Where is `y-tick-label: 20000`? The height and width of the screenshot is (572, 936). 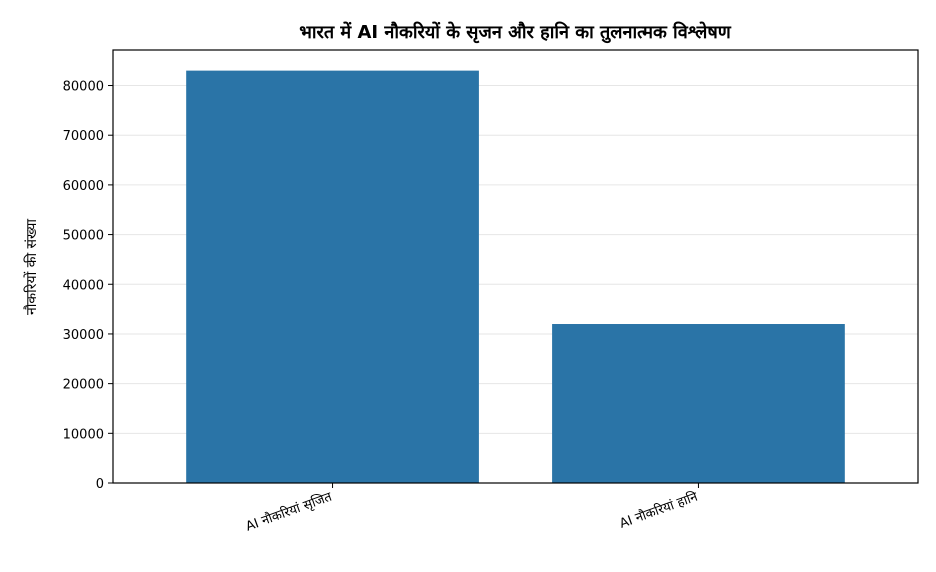 y-tick-label: 20000 is located at coordinates (83, 385).